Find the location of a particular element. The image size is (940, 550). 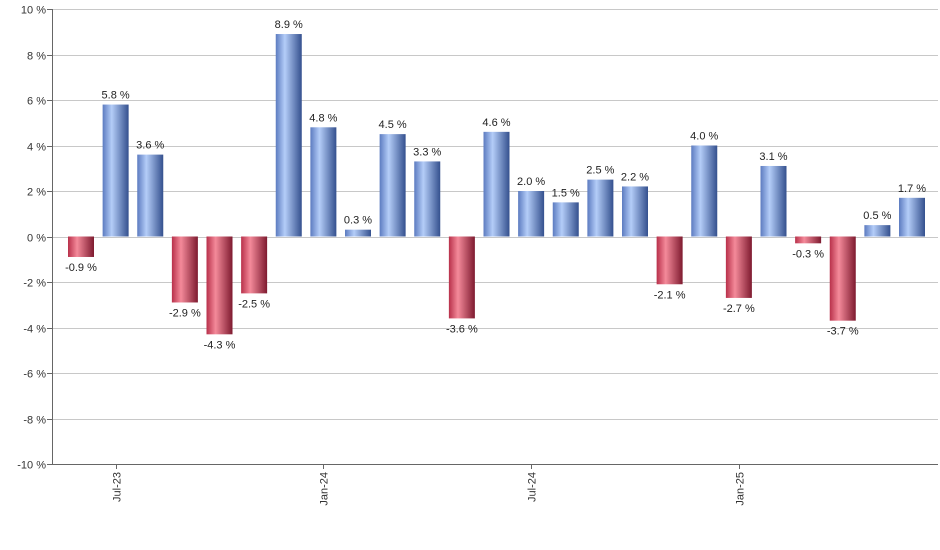

bar-value-label: 4.5 % is located at coordinates (393, 125).